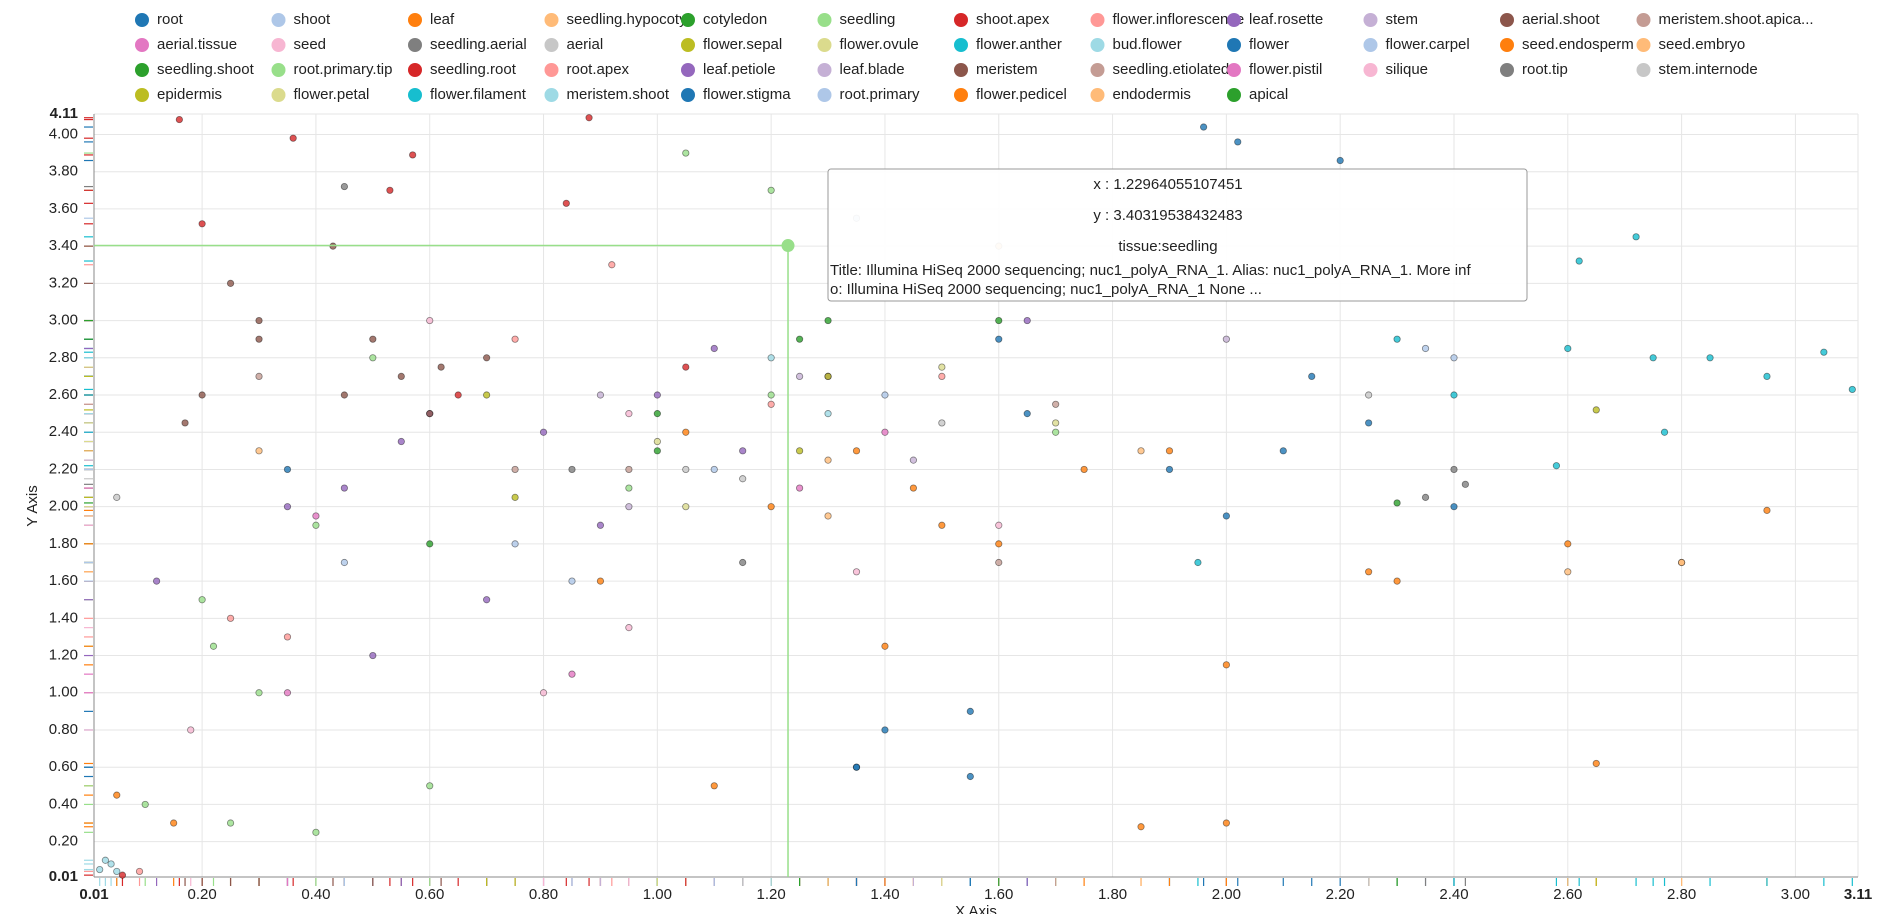 The height and width of the screenshot is (914, 1889). I want to click on y-tick-label: 0.40, so click(63, 803).